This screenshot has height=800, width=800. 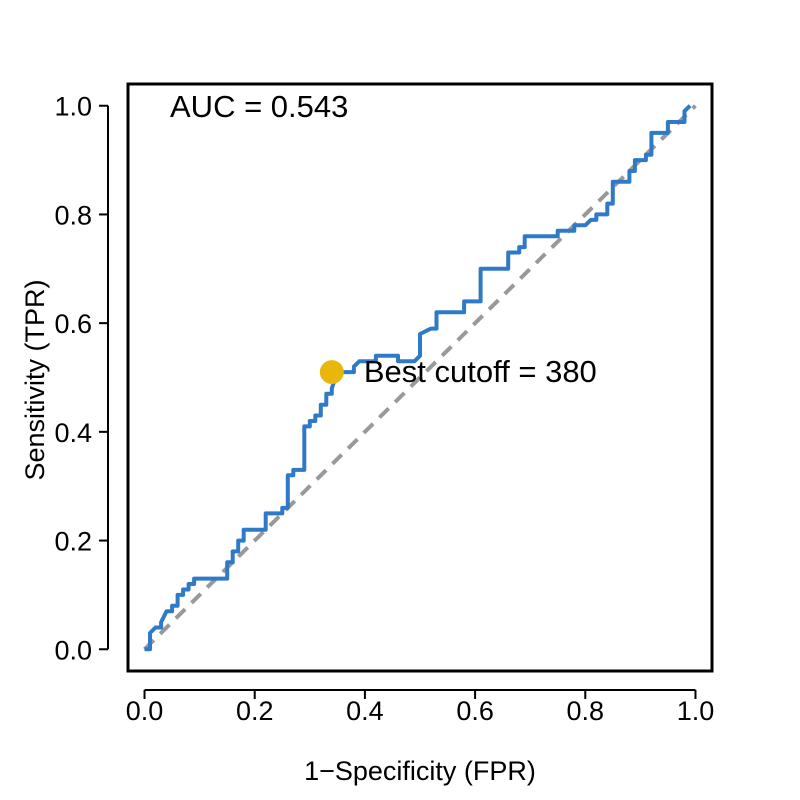 I want to click on y-tick-label: 0.8, so click(x=73, y=215).